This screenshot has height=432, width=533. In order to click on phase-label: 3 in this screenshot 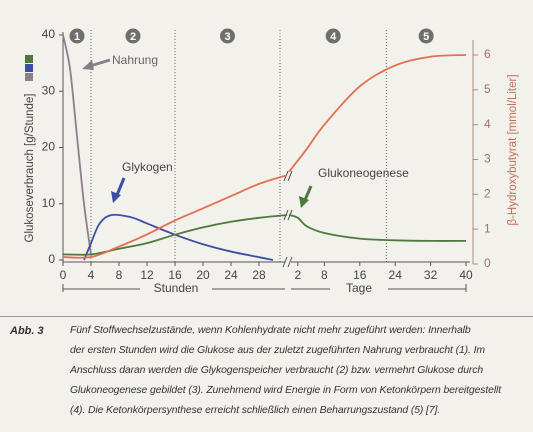, I will do `click(227, 37)`.